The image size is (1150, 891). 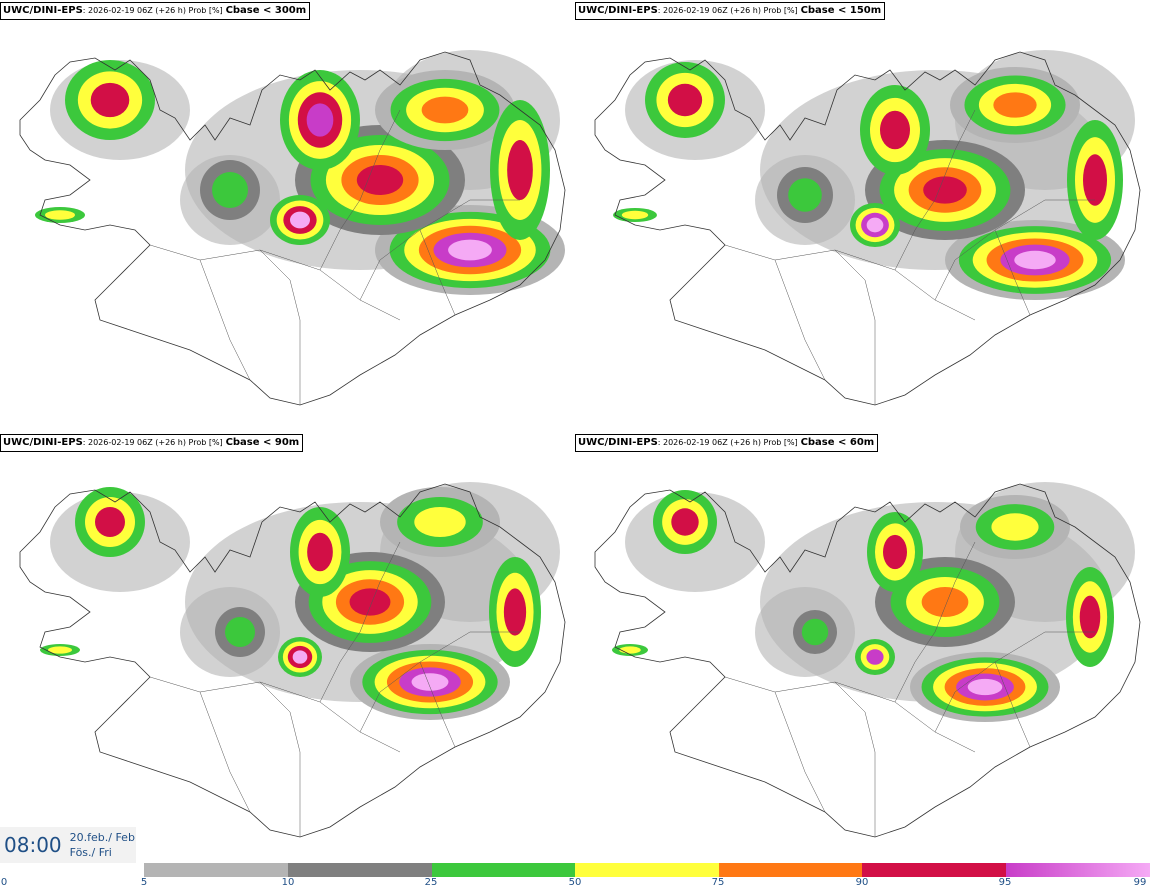 I want to click on weekday-line: Fös./ Fri, so click(x=90, y=852).